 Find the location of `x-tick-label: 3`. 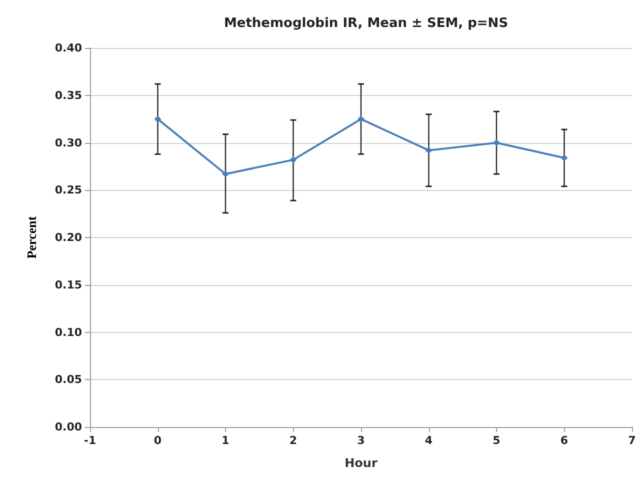

x-tick-label: 3 is located at coordinates (361, 440).